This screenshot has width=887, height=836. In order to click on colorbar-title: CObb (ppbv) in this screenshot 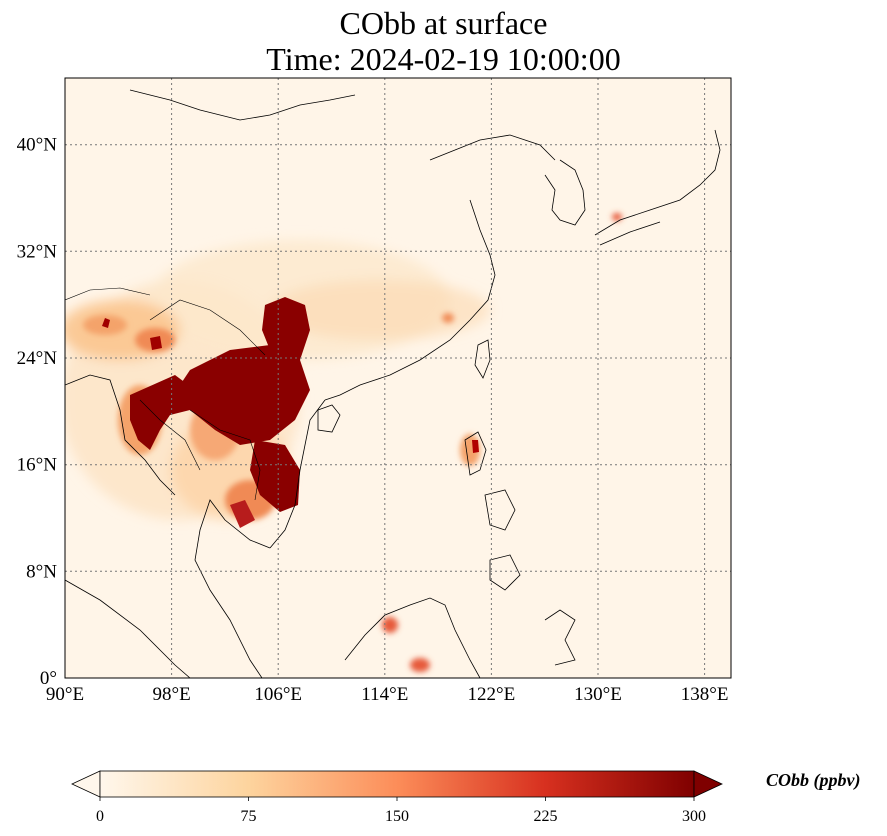, I will do `click(813, 780)`.